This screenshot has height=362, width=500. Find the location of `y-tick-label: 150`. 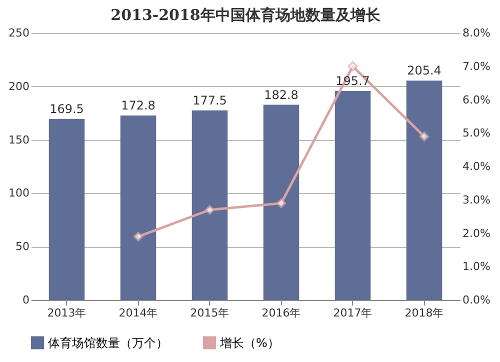

y-tick-label: 150 is located at coordinates (19, 139).